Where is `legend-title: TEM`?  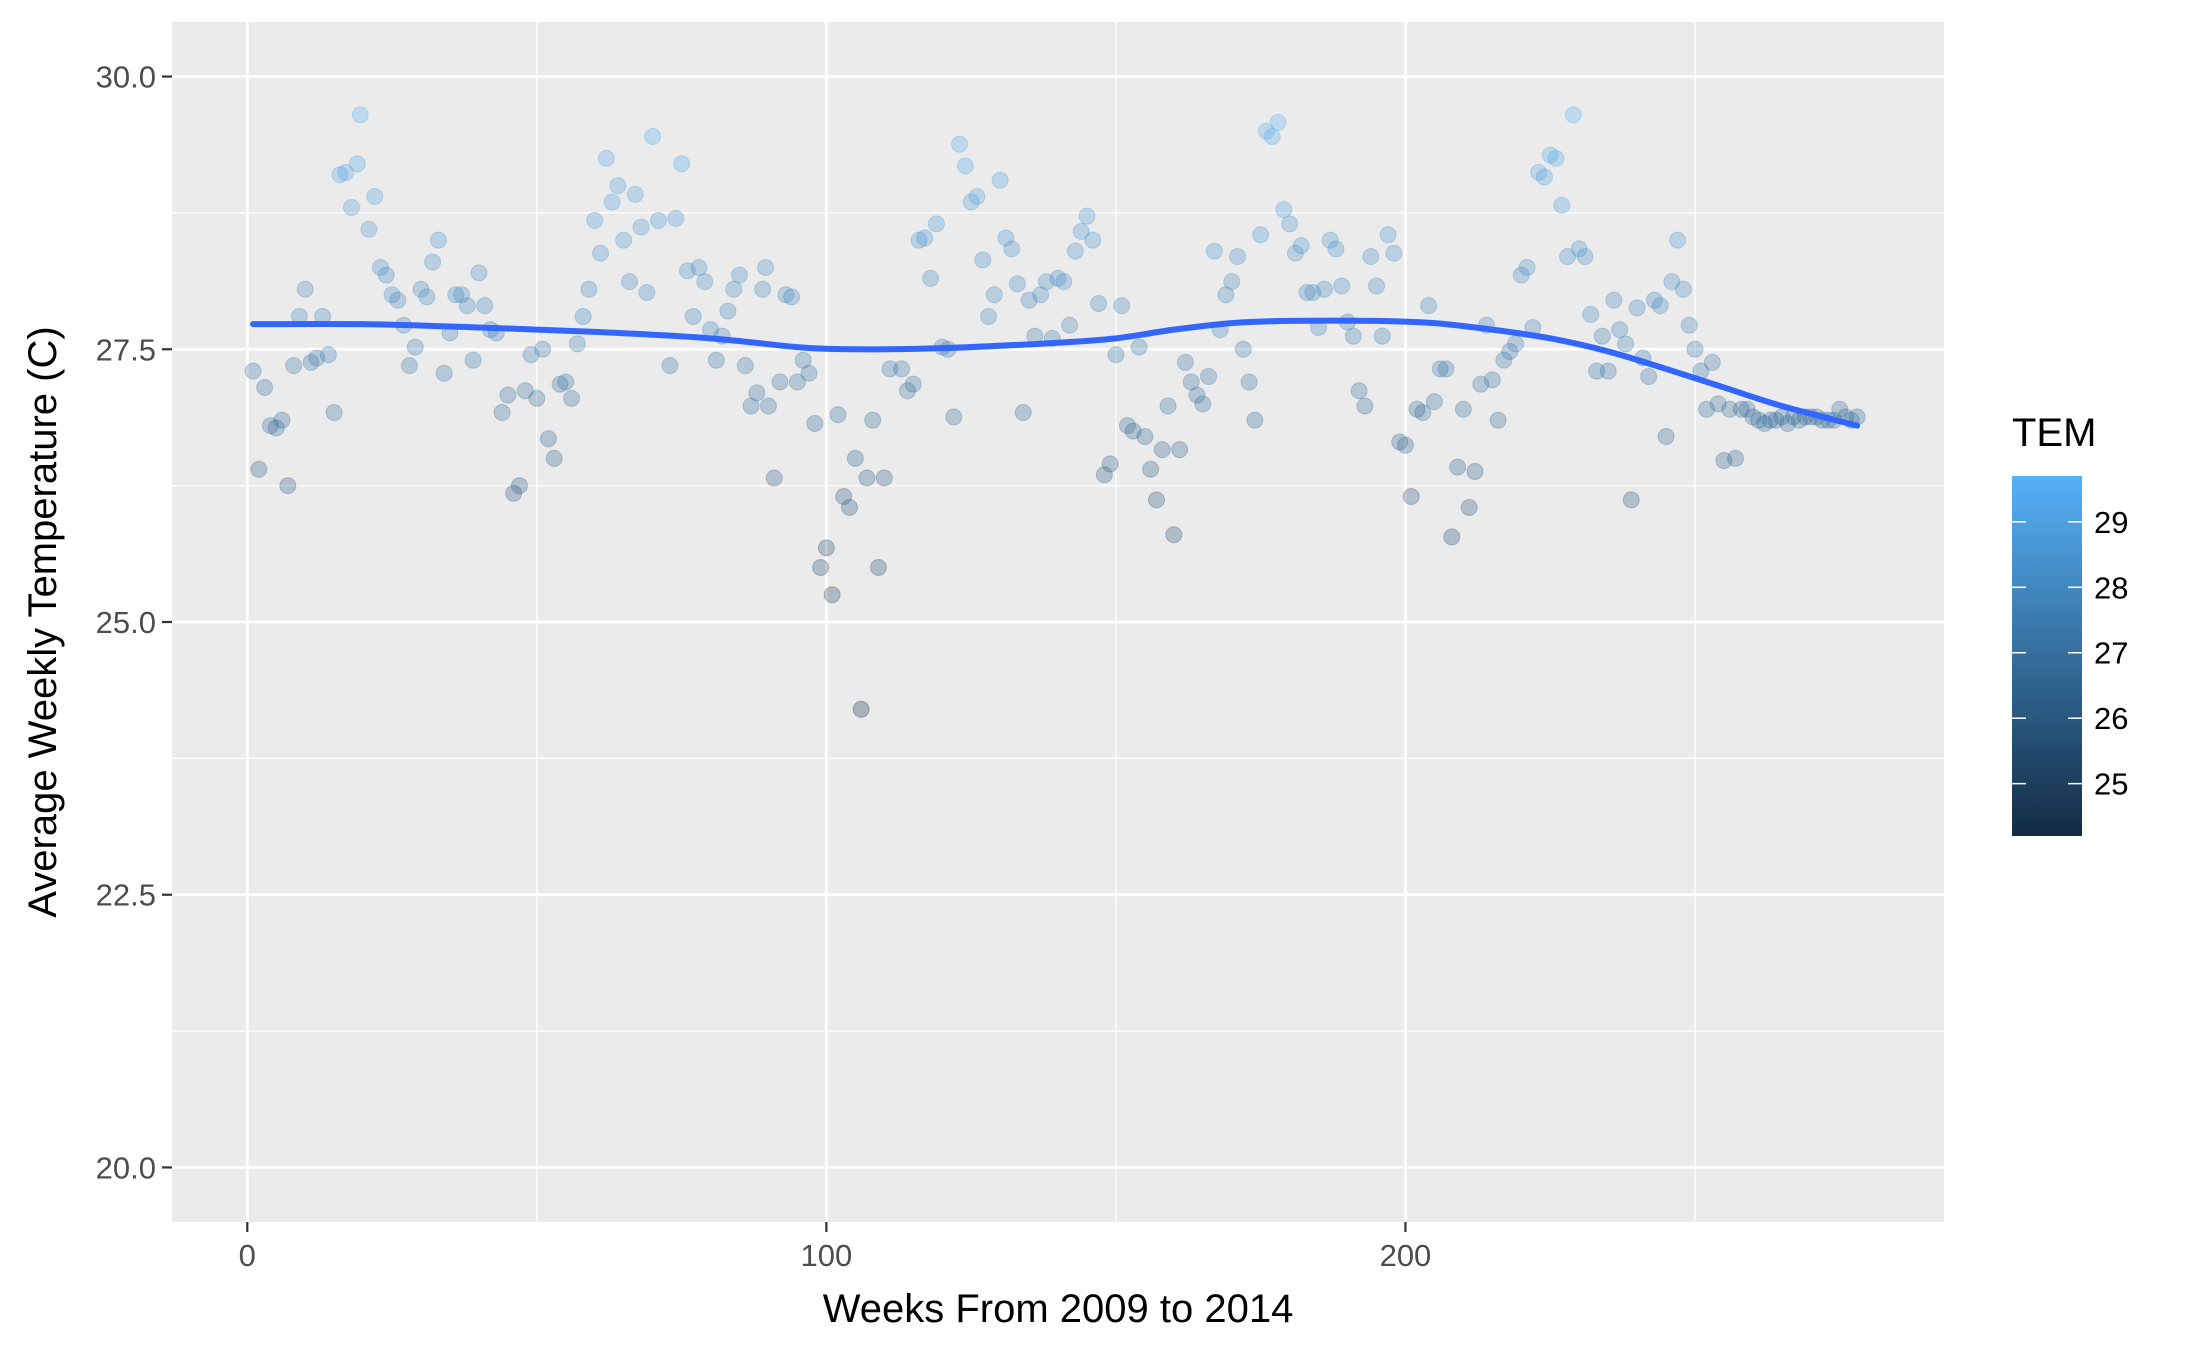 legend-title: TEM is located at coordinates (2054, 433).